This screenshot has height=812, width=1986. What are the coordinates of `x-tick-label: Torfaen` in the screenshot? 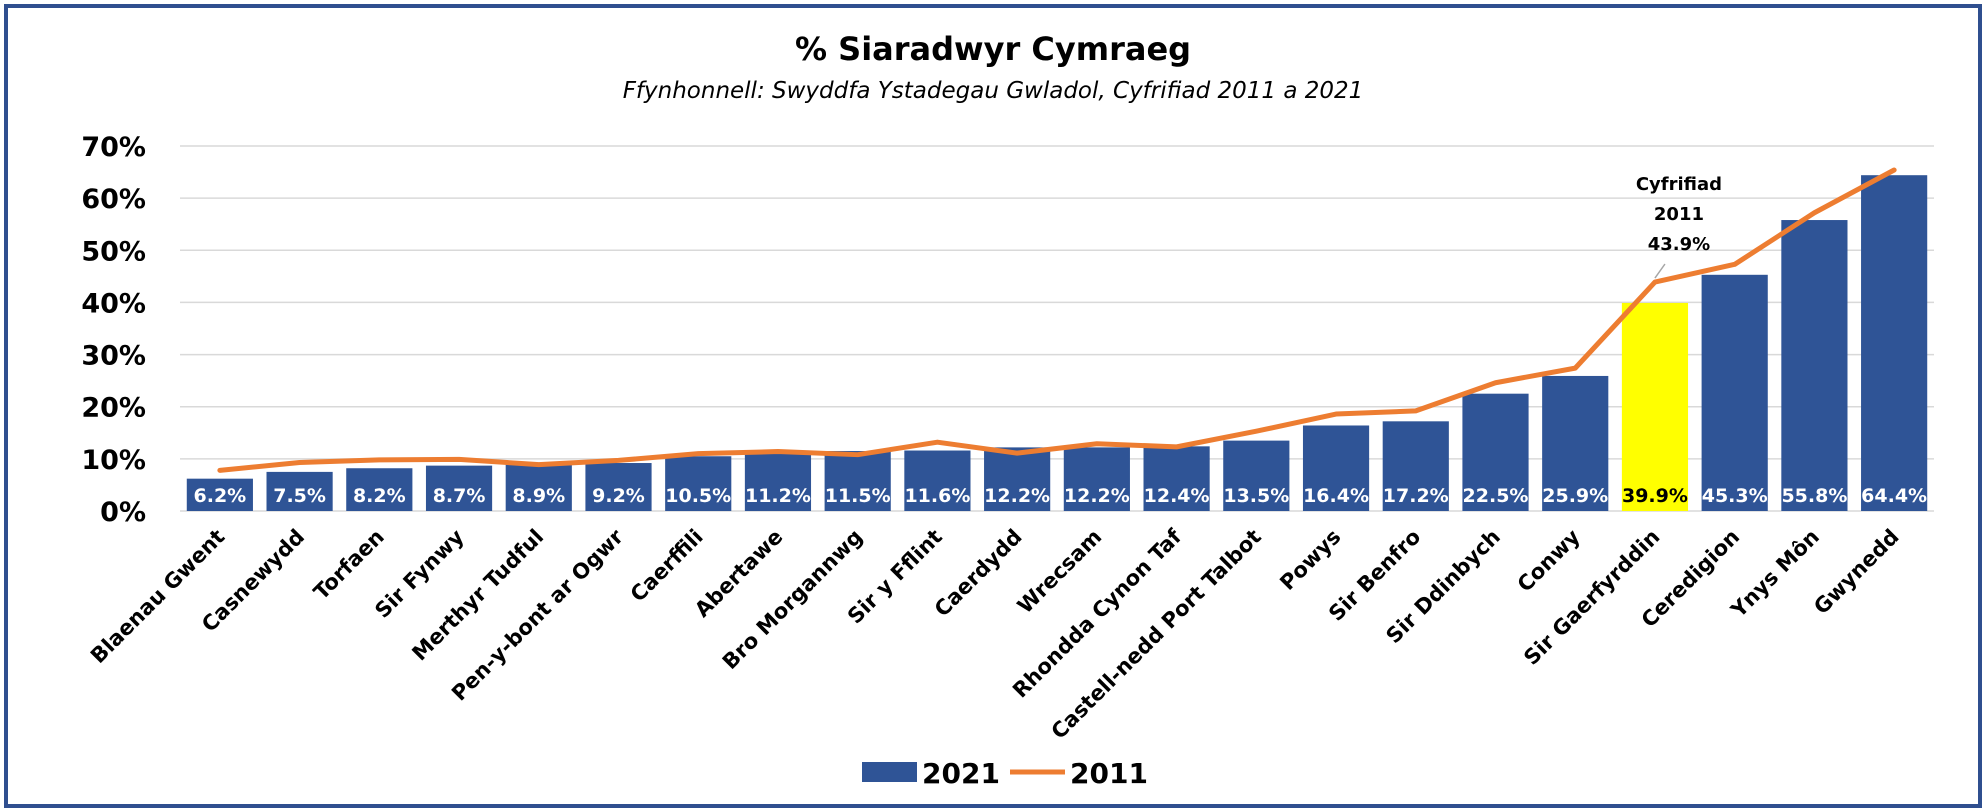 It's located at (349, 565).